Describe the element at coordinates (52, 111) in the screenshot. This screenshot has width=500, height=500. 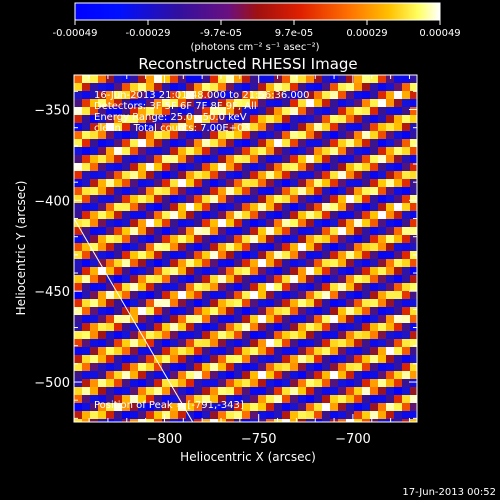
I see `y-tick-label: −350` at that location.